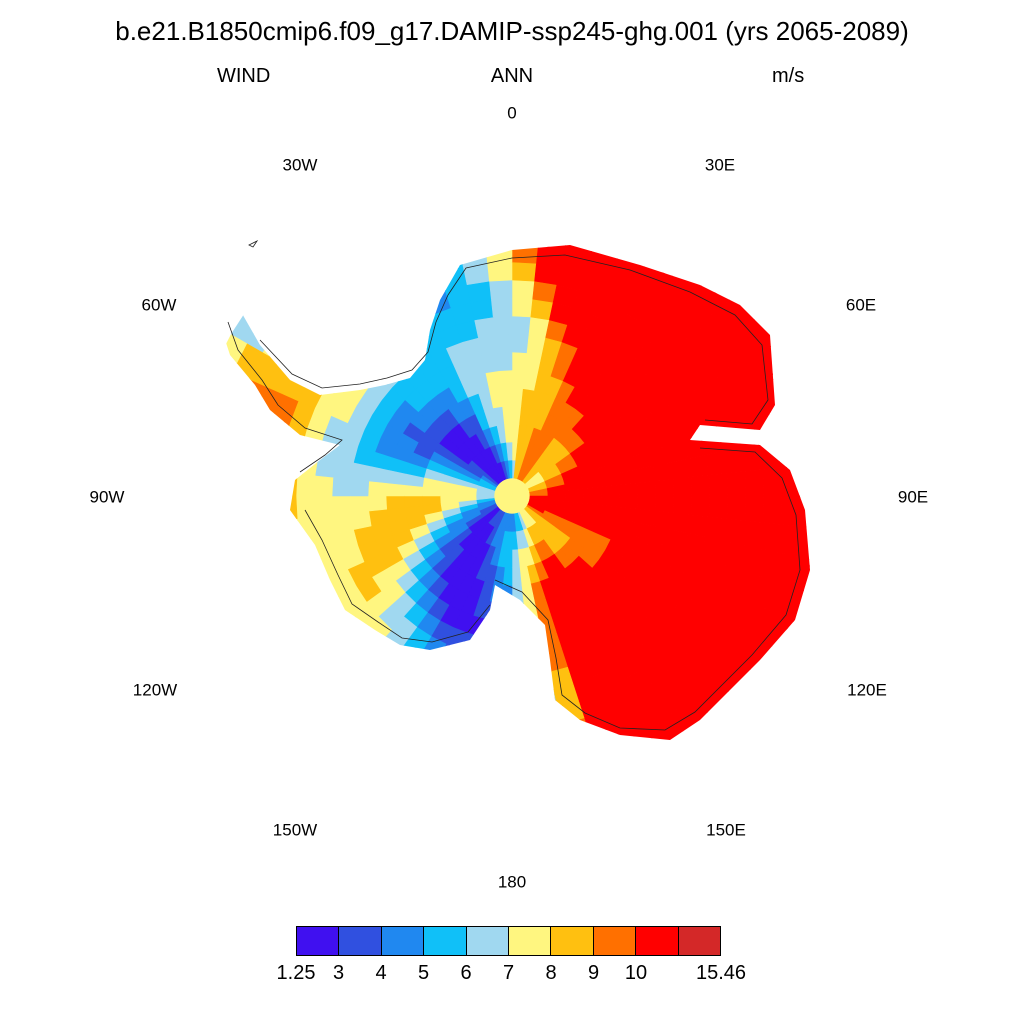  I want to click on season-label: ANN, so click(512, 76).